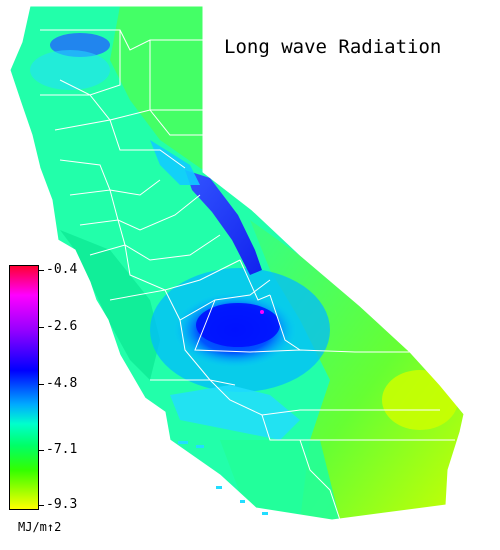 The width and height of the screenshot is (500, 550). I want to click on north-green-zone, so click(156, 88).